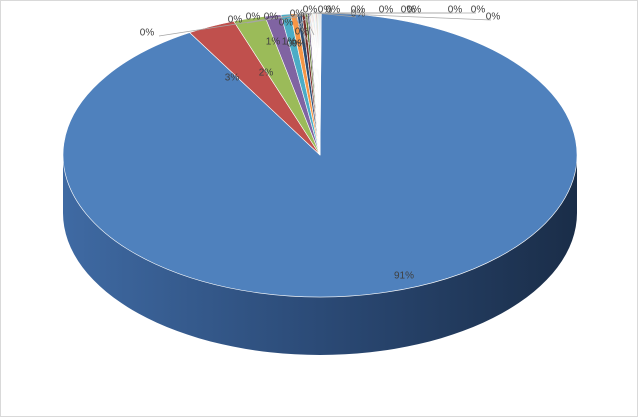  Describe the element at coordinates (358, 10) in the screenshot. I see `data-label-17: 0%` at that location.